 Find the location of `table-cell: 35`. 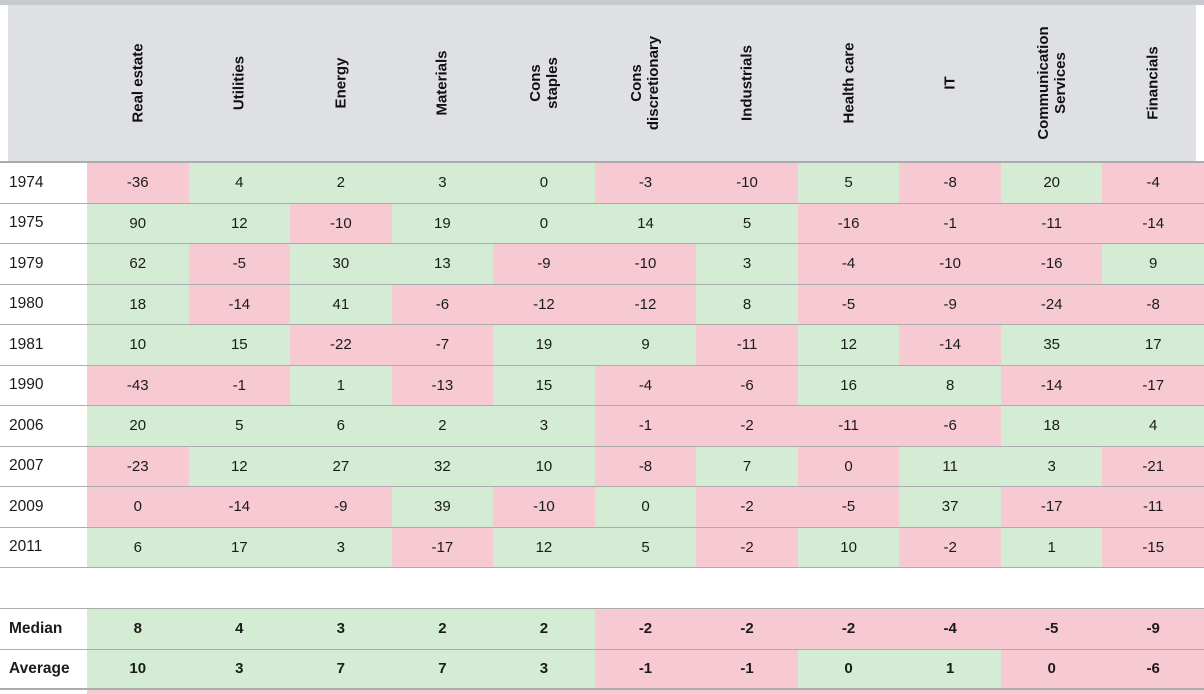

table-cell: 35 is located at coordinates (1051, 345).